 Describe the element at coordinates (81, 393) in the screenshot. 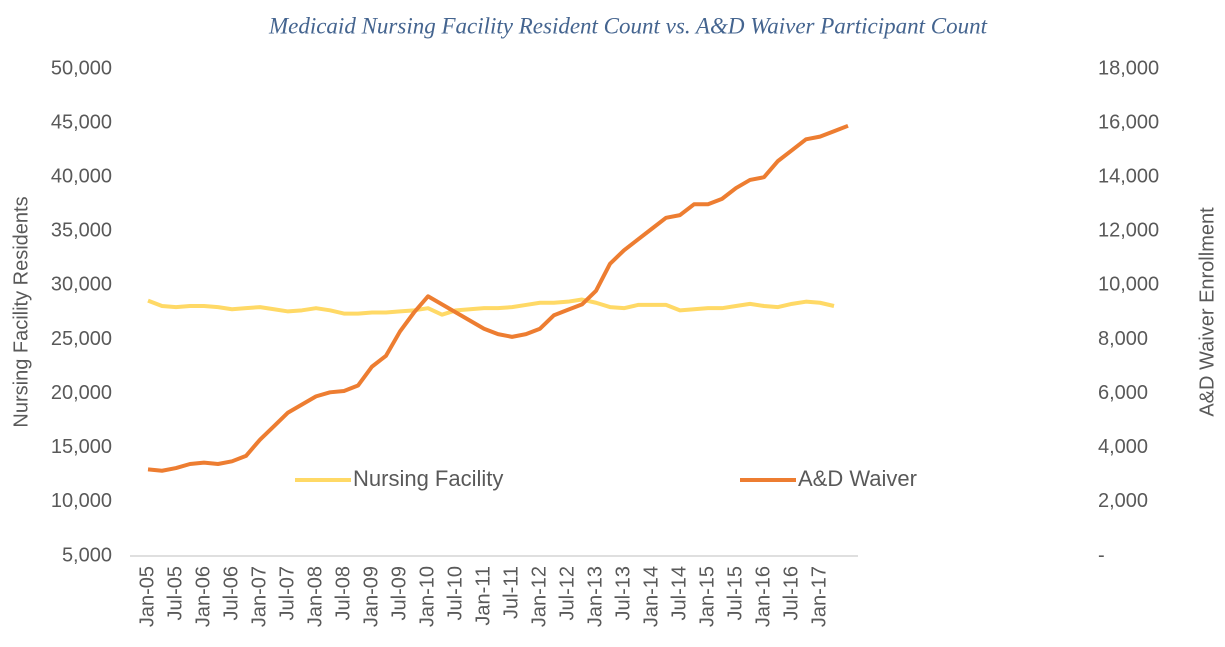

I see `y-tick-label: 20,000` at that location.